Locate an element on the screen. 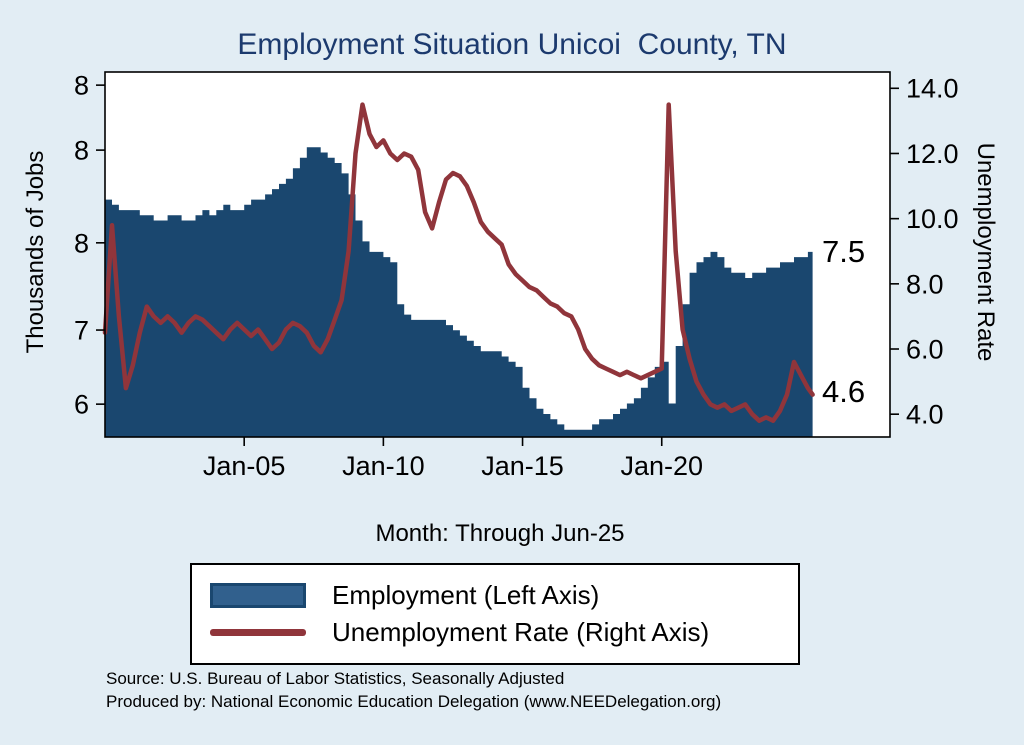 This screenshot has width=1024, height=745. left-axis-title: Thousands of Jobs is located at coordinates (35, 252).